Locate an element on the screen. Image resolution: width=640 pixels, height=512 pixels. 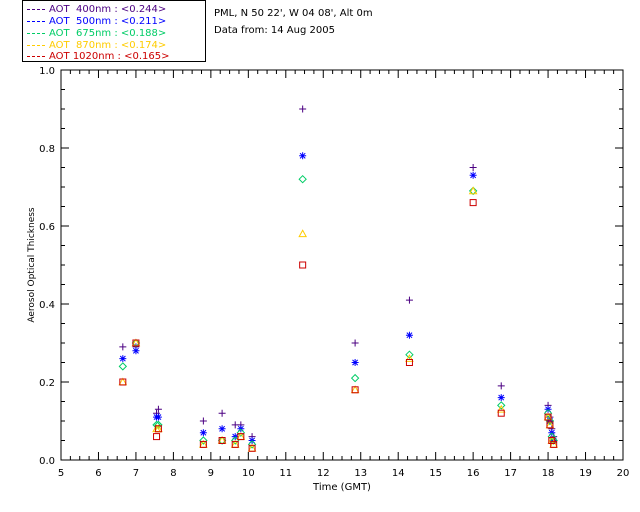
x-axis-label: Time (GMT) is located at coordinates (341, 487).